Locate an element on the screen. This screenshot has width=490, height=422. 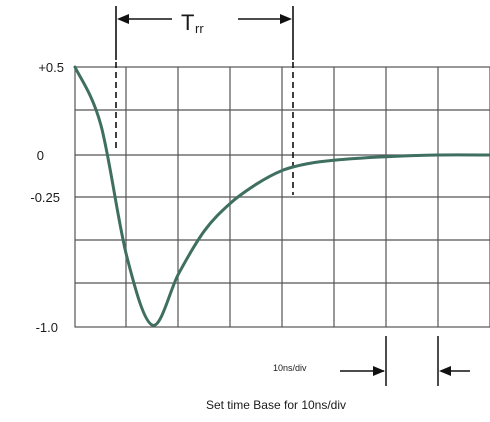
timebase-arrowhead-right is located at coordinates (445, 371).